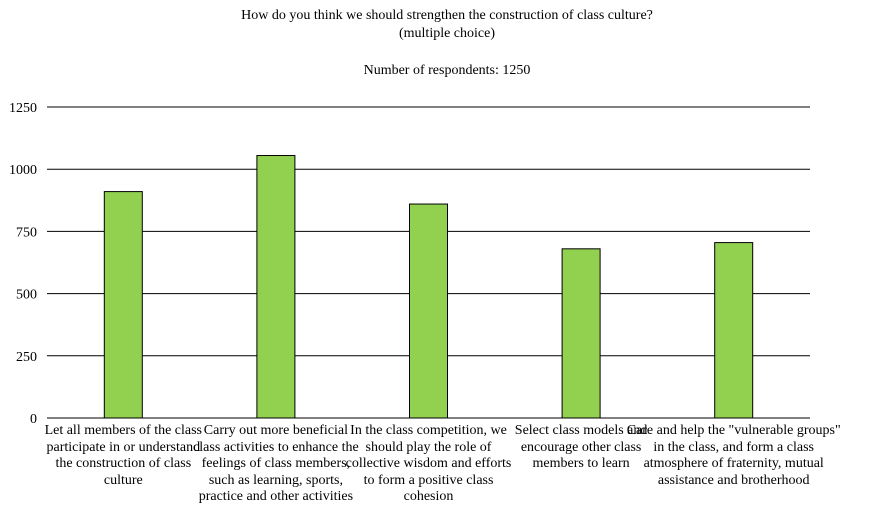 The width and height of the screenshot is (894, 513). I want to click on y-tick-label: 750, so click(26, 232).